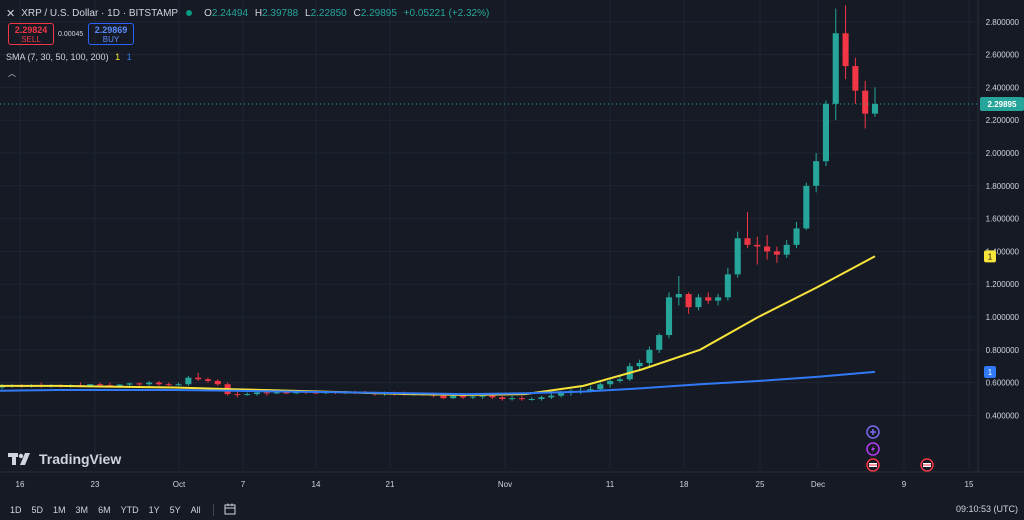 This screenshot has width=1024, height=520. I want to click on range-3m: 3M, so click(82, 509).